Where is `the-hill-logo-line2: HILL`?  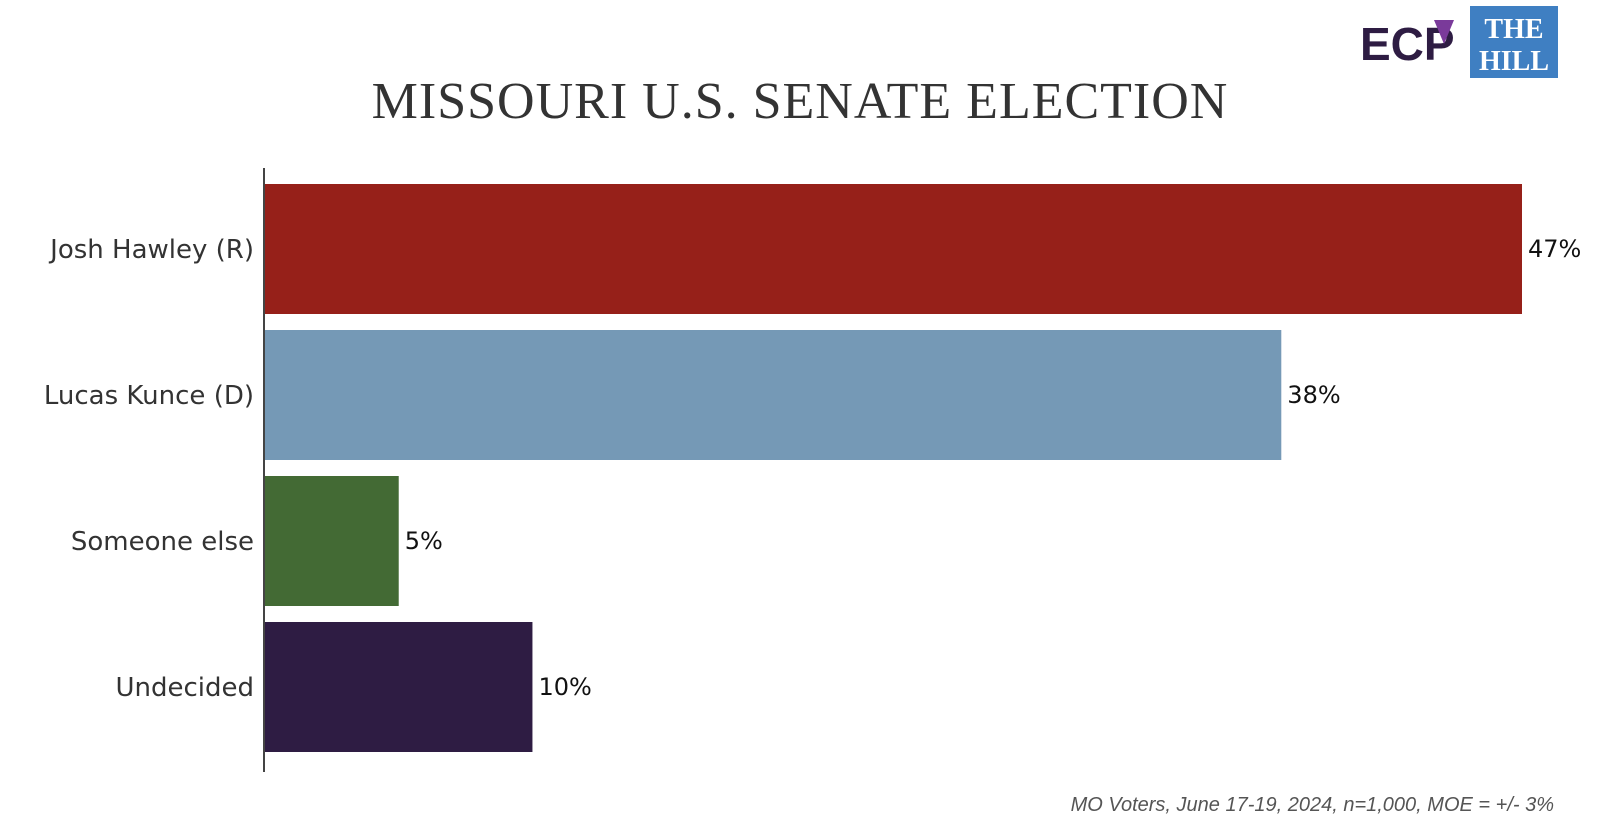
the-hill-logo-line2: HILL is located at coordinates (1514, 61).